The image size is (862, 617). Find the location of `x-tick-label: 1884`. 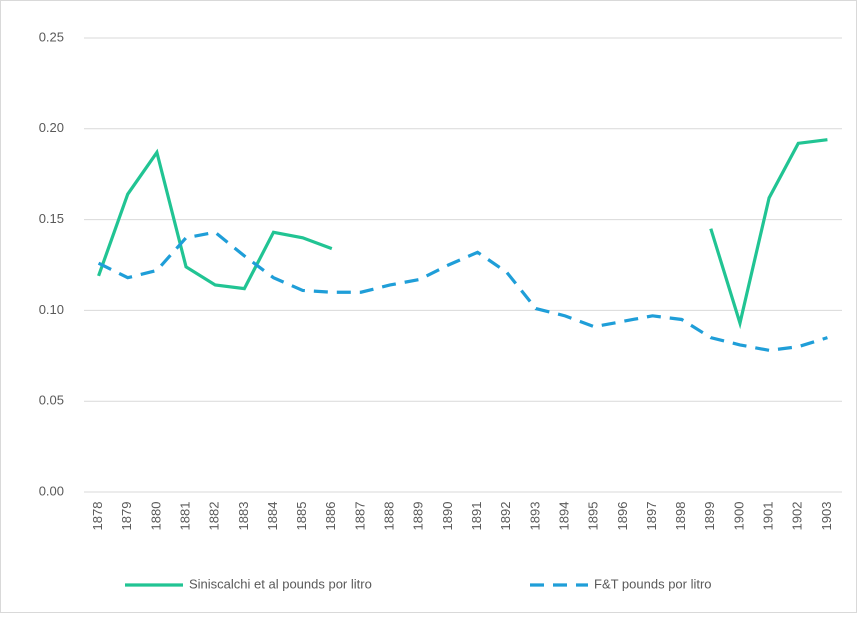

x-tick-label: 1884 is located at coordinates (272, 516).